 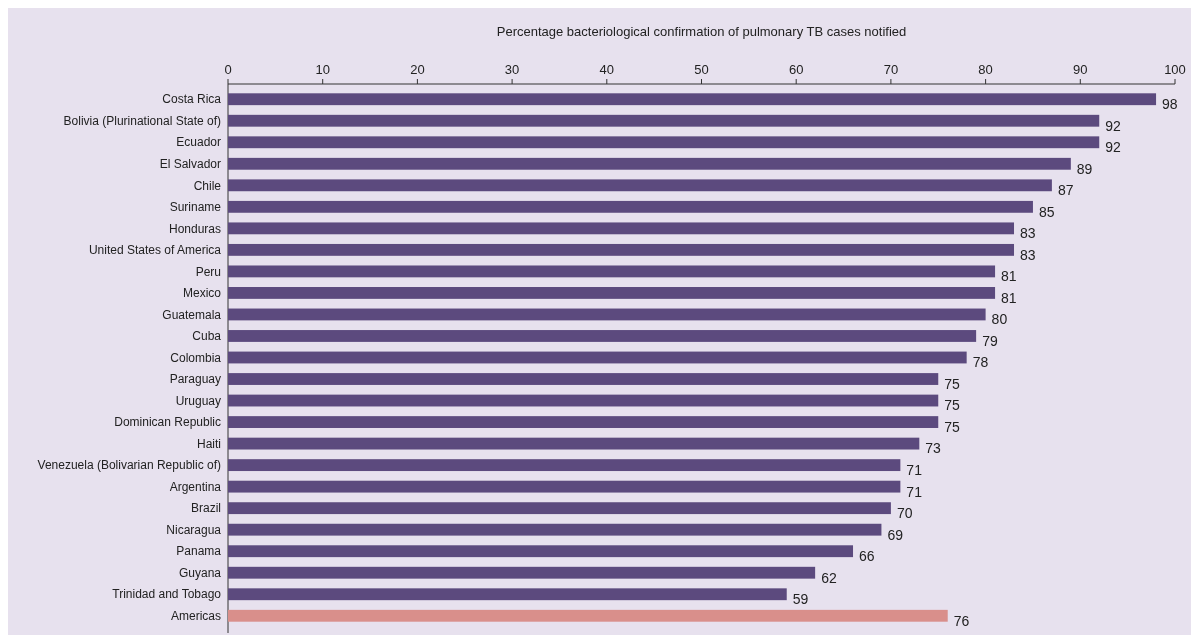 What do you see at coordinates (195, 207) in the screenshot?
I see `y-tick-label: Suriname` at bounding box center [195, 207].